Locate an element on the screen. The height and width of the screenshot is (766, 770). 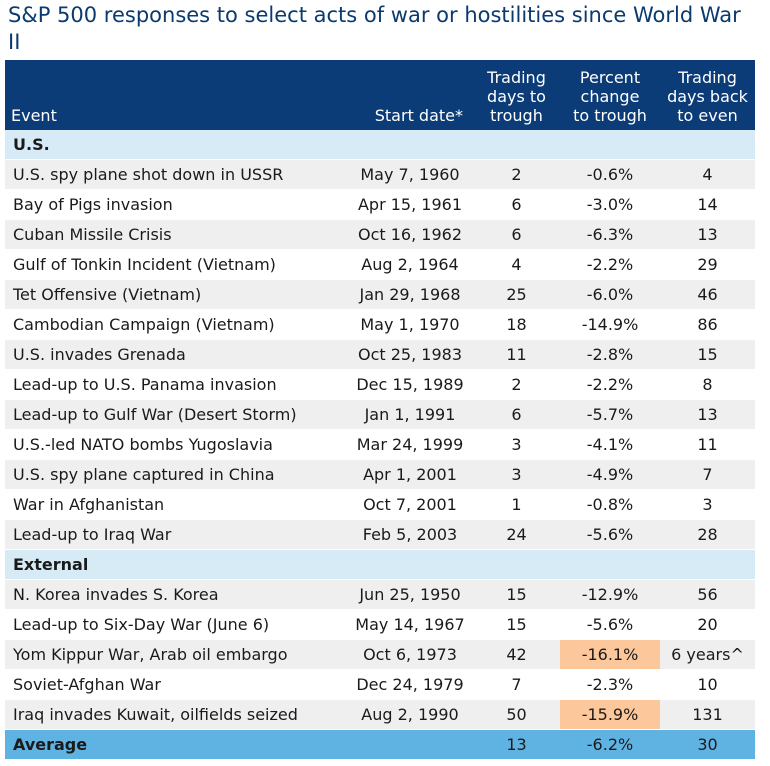
header-line: change is located at coordinates (610, 96).